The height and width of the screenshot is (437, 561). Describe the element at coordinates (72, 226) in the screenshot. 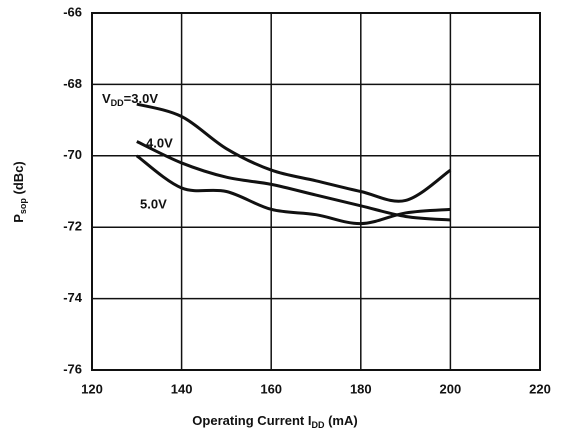

I see `y-tick-label: -72` at that location.